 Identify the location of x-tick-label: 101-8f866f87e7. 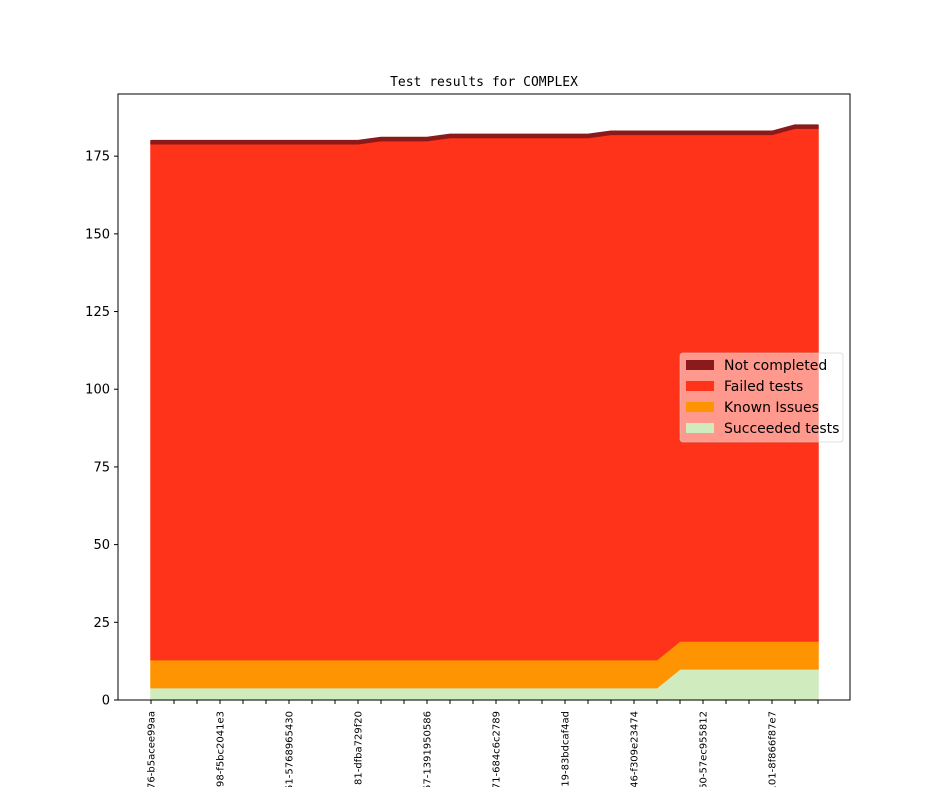
(773, 749).